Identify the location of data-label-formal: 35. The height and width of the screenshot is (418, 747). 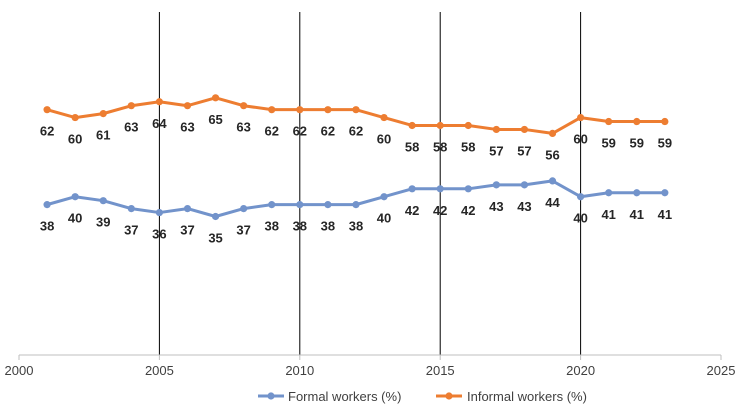
(215, 238).